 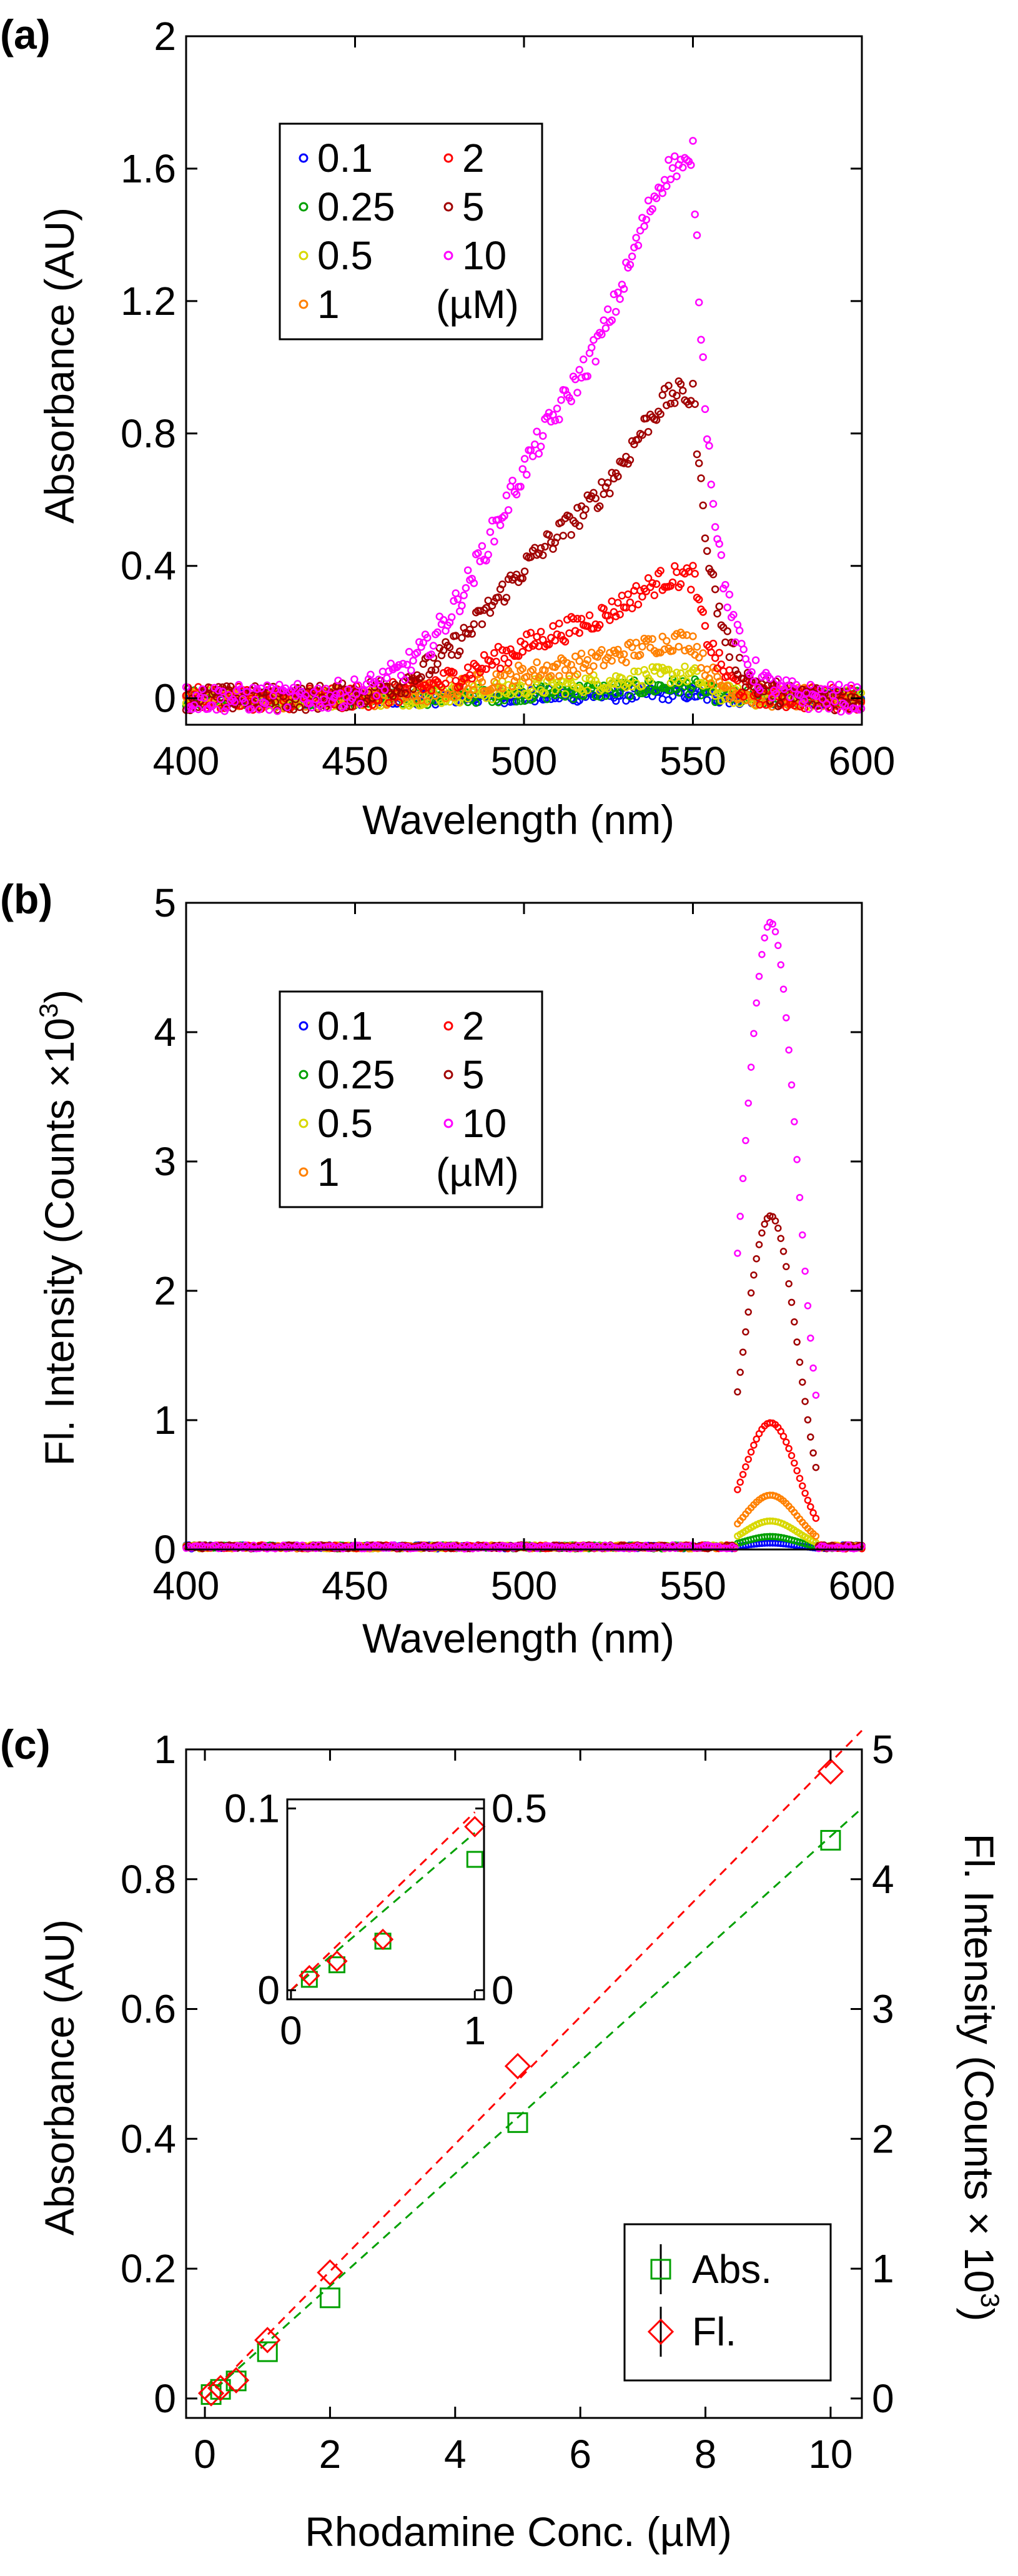 I want to click on panel-c-y2-tick-label: 3, so click(x=883, y=2009).